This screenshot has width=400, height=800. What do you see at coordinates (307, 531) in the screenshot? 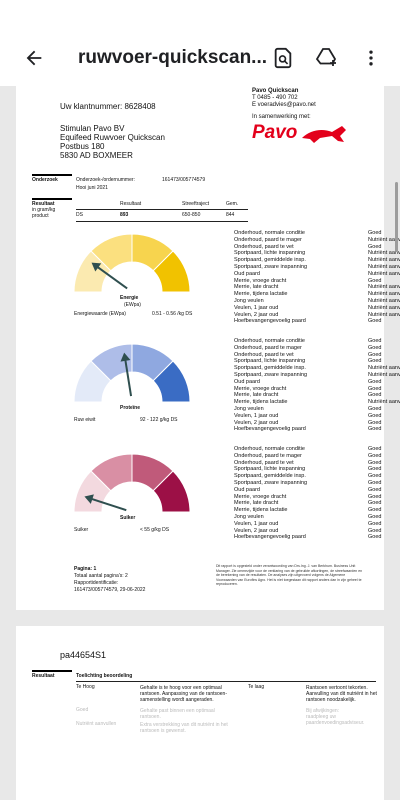
I see `assessment-row: Veulen, 2 jaar oud Goed` at bounding box center [307, 531].